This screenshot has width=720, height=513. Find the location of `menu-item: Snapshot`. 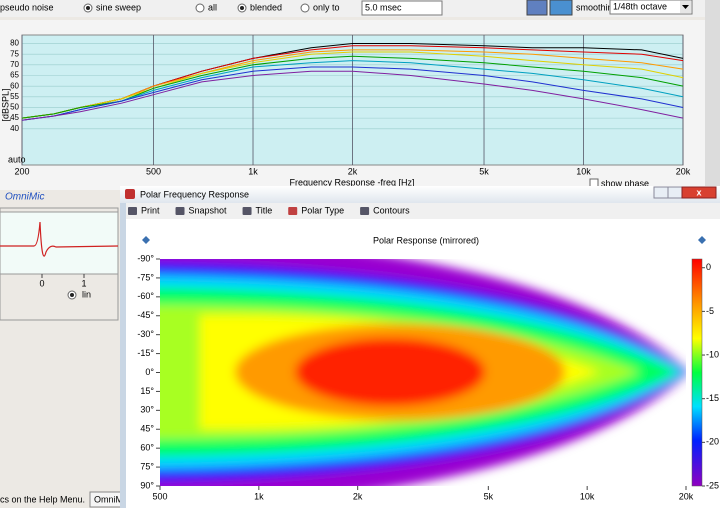

menu-item: Snapshot is located at coordinates (208, 210).